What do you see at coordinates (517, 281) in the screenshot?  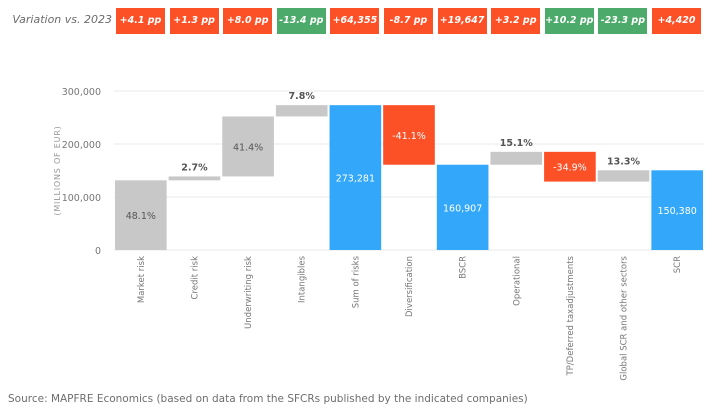 I see `x-tick-label: Operational` at bounding box center [517, 281].